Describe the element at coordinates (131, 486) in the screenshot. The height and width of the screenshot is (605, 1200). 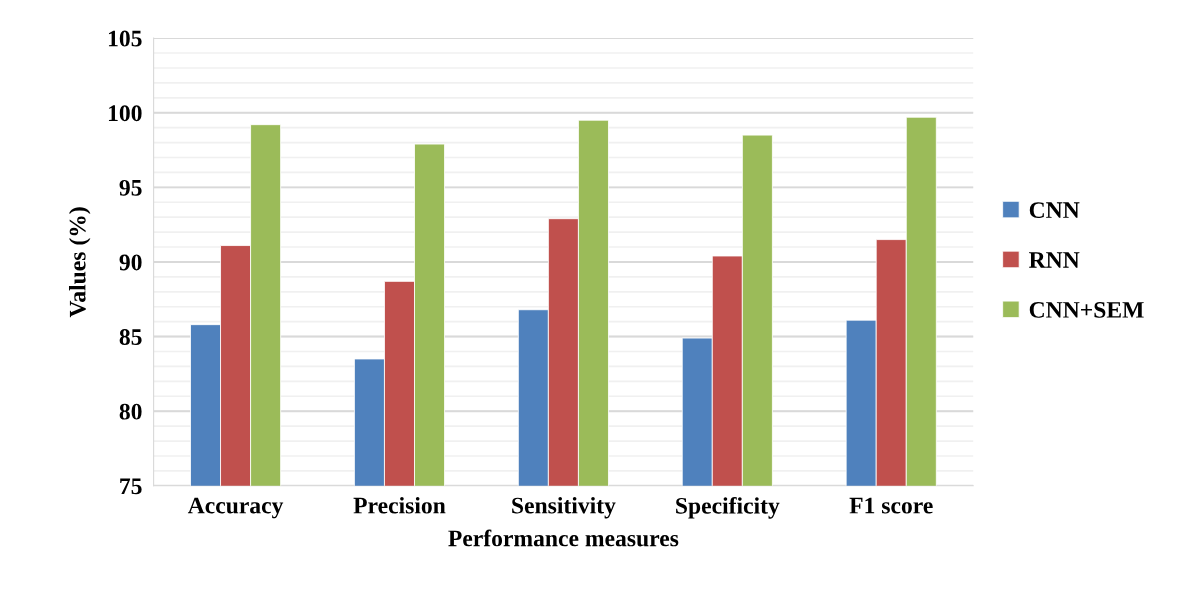
I see `y-tick-label: 75` at that location.